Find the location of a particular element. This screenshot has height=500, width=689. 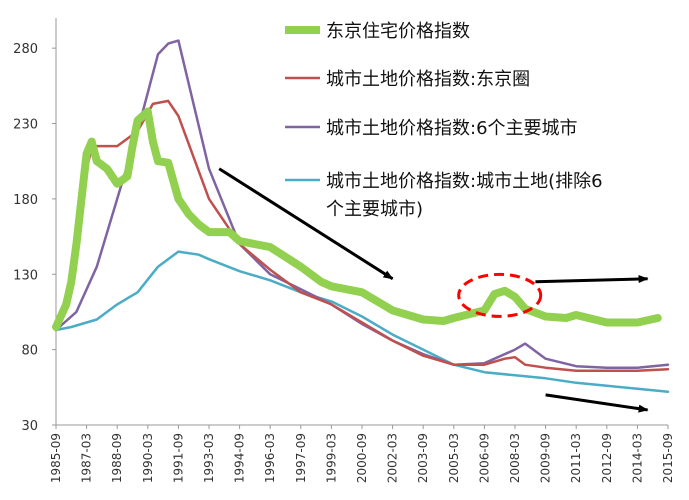

x-tick-label: 1994-09 is located at coordinates (240, 458).